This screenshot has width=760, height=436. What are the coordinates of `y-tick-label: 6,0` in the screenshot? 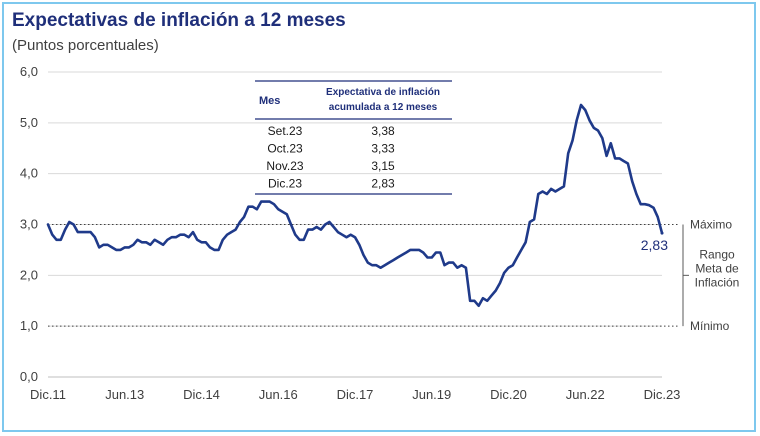 It's located at (29, 71).